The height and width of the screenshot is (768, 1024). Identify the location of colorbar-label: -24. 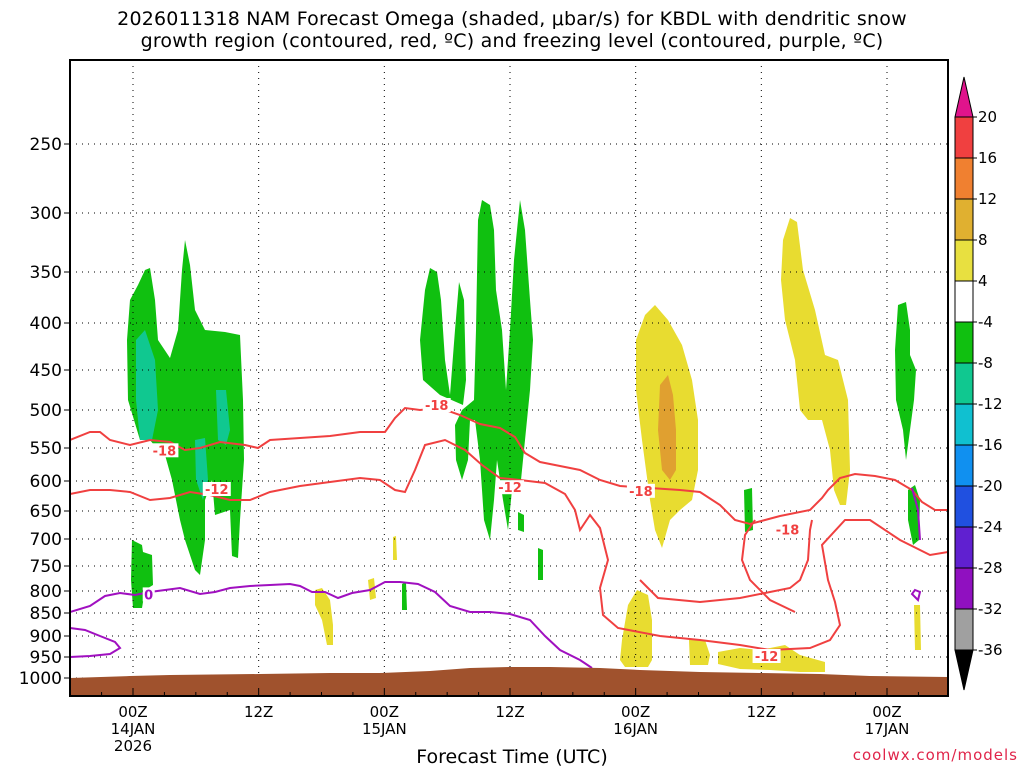
(990, 527).